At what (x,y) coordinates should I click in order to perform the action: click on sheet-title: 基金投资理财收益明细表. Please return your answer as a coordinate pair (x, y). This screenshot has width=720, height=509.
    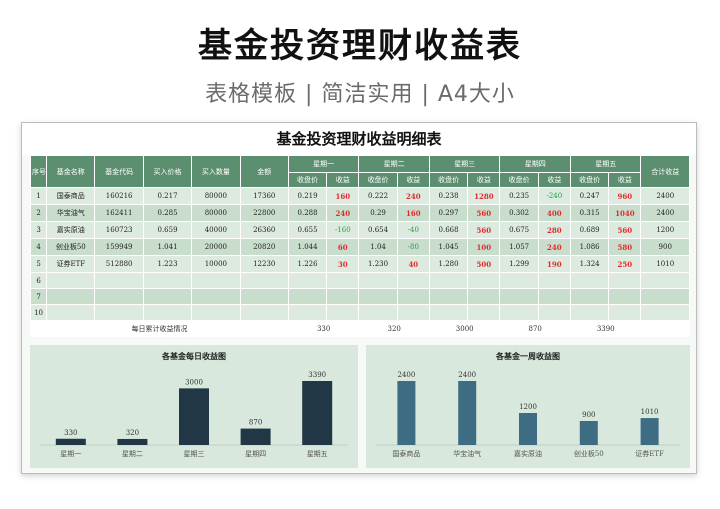
    Looking at the image, I should click on (359, 139).